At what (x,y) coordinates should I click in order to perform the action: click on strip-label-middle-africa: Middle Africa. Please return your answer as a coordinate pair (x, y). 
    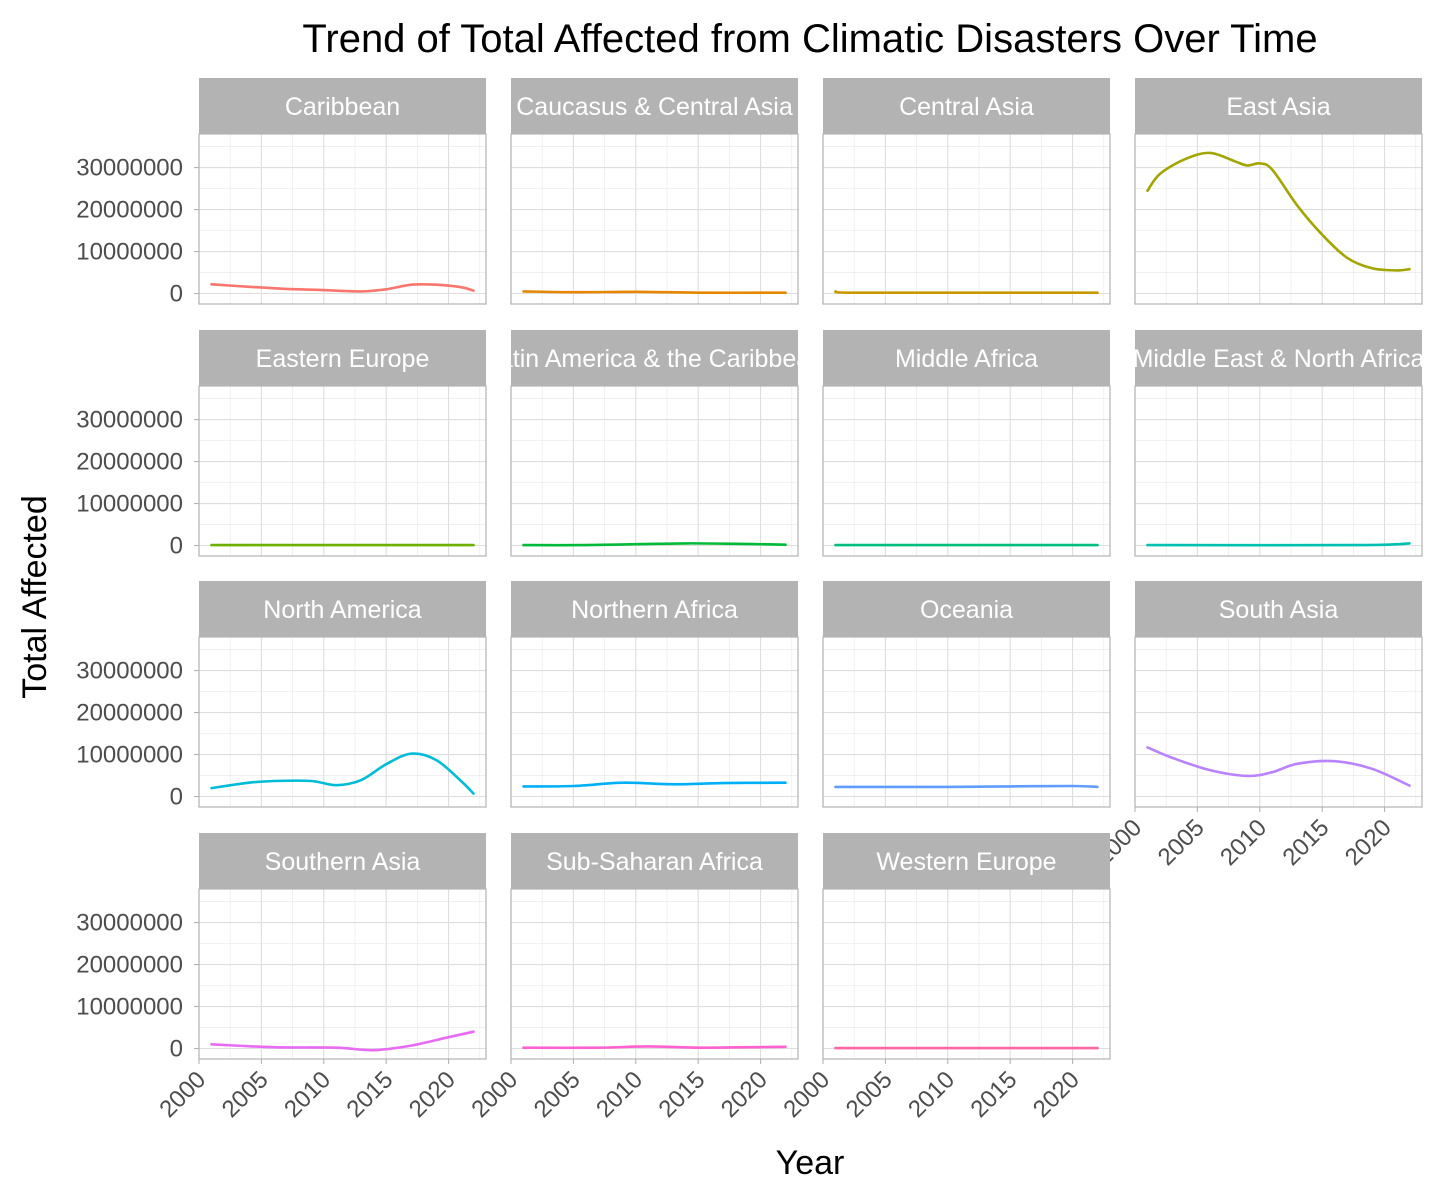
    Looking at the image, I should click on (966, 359).